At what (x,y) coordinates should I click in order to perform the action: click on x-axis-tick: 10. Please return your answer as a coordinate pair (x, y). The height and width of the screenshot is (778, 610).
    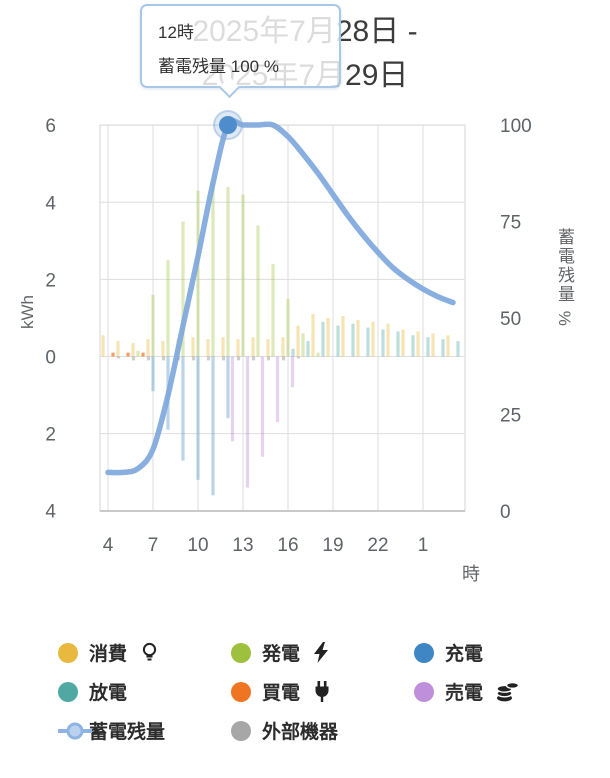
    Looking at the image, I should click on (197, 545).